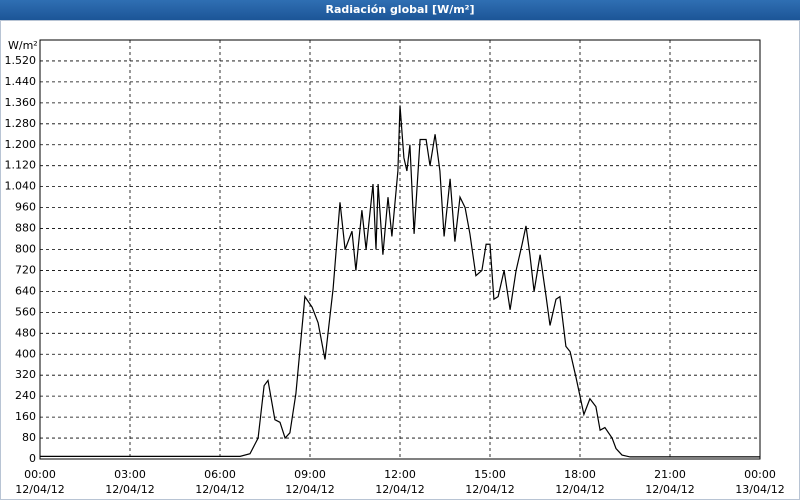  I want to click on y-tick-label: 880, so click(25, 228).